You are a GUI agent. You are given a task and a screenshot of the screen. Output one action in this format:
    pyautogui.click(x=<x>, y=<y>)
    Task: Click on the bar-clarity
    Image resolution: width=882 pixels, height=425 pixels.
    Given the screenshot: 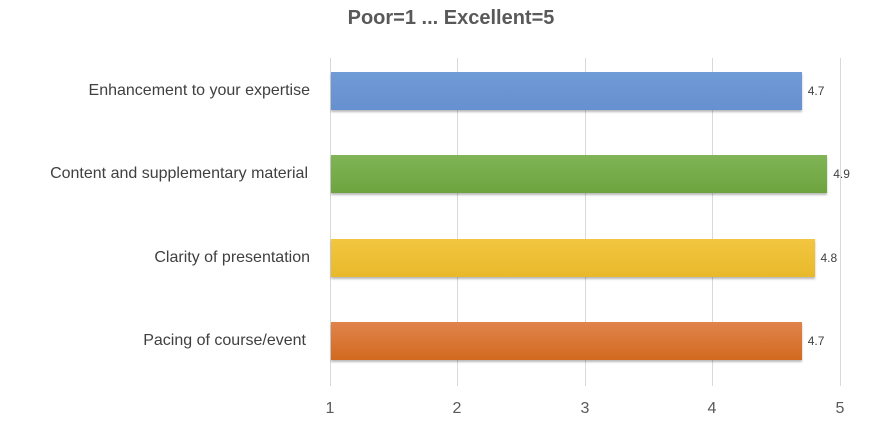 What is the action you would take?
    pyautogui.click(x=573, y=258)
    